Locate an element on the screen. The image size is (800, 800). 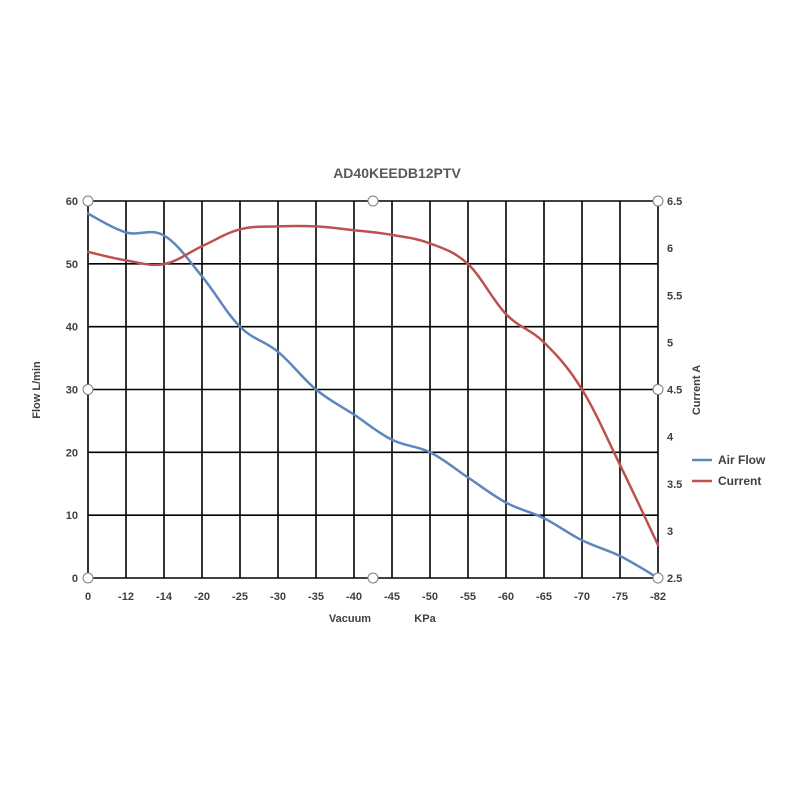
x-axis-label: Vacuum is located at coordinates (350, 619).